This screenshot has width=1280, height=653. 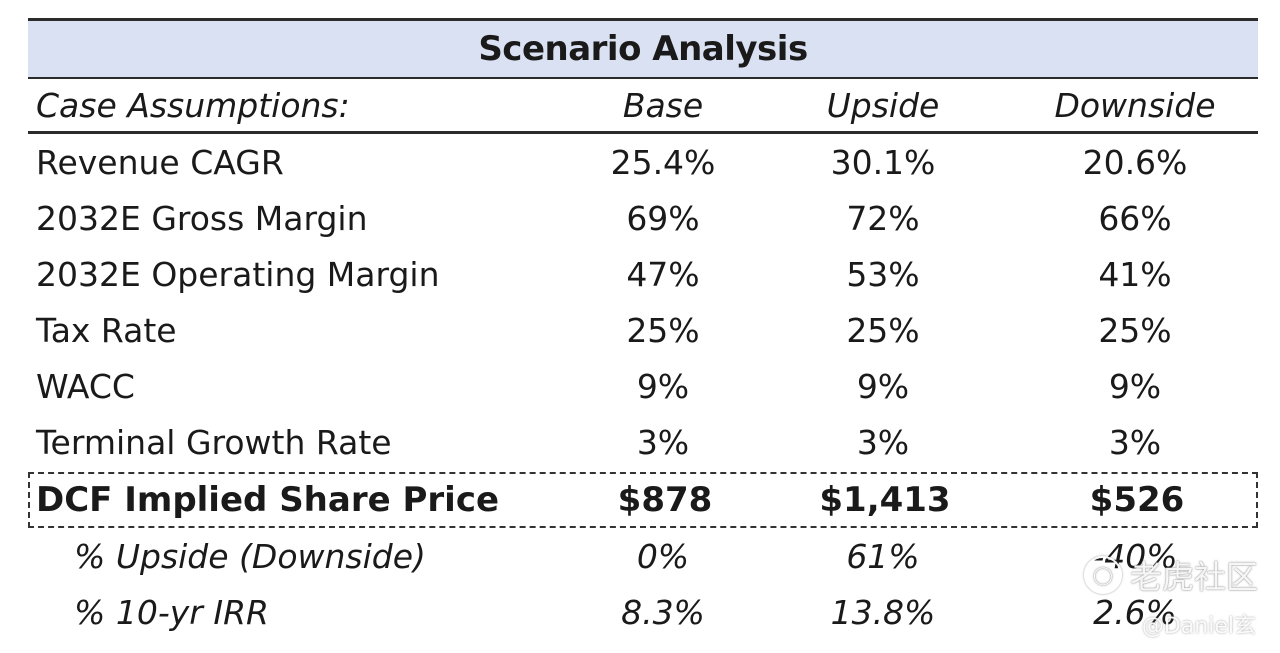 I want to click on table-row: WACC 9% 9% 9%, so click(x=643, y=386).